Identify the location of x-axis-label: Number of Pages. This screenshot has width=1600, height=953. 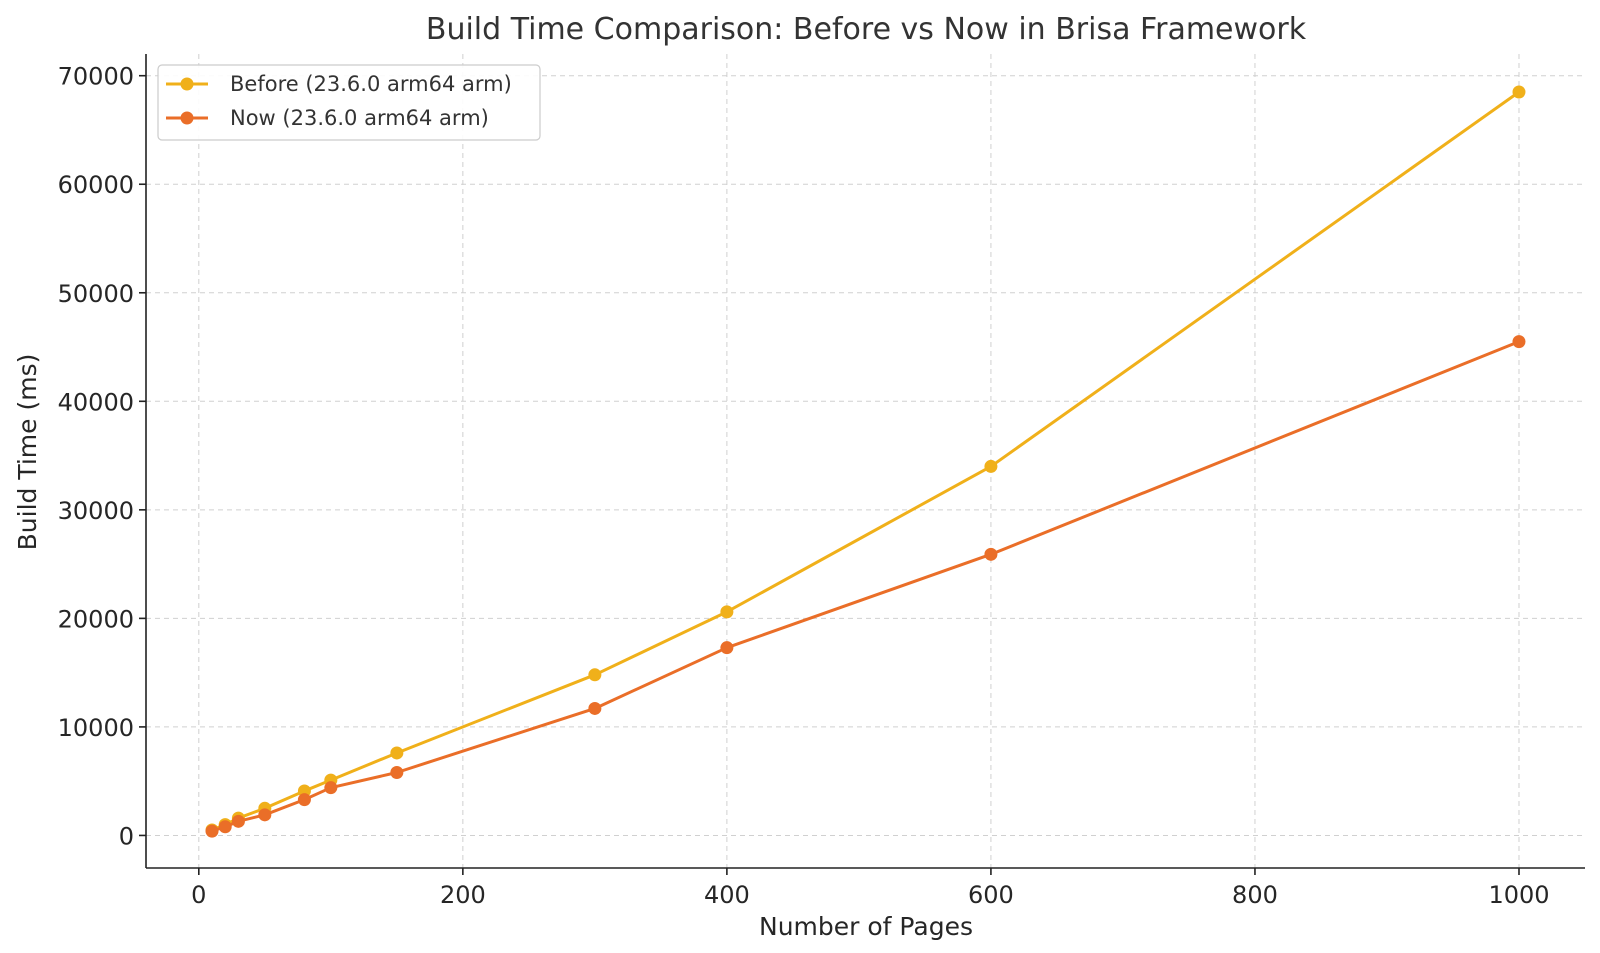
(866, 926).